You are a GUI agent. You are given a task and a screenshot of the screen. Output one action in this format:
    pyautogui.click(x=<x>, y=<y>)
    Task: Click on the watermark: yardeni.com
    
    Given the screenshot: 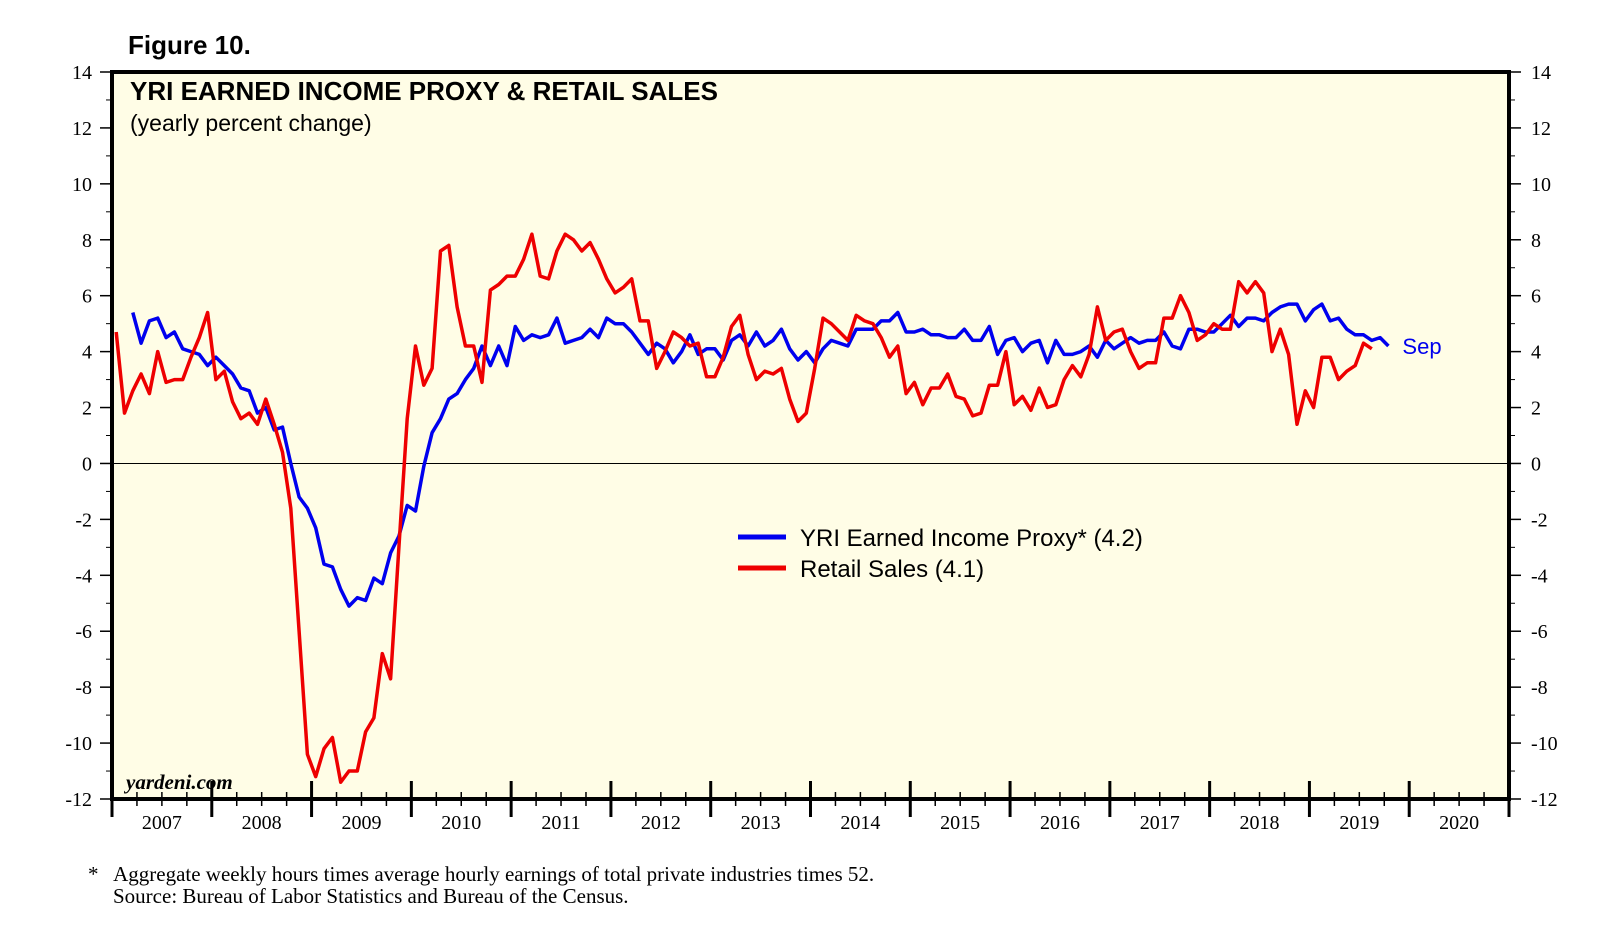 What is the action you would take?
    pyautogui.click(x=178, y=782)
    